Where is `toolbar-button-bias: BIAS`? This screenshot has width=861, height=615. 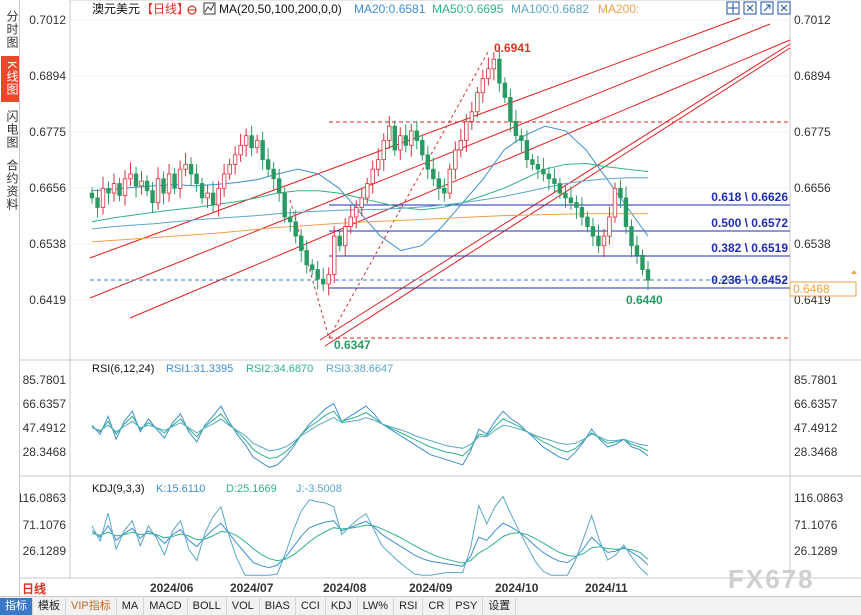
toolbar-button-bias: BIAS is located at coordinates (278, 606).